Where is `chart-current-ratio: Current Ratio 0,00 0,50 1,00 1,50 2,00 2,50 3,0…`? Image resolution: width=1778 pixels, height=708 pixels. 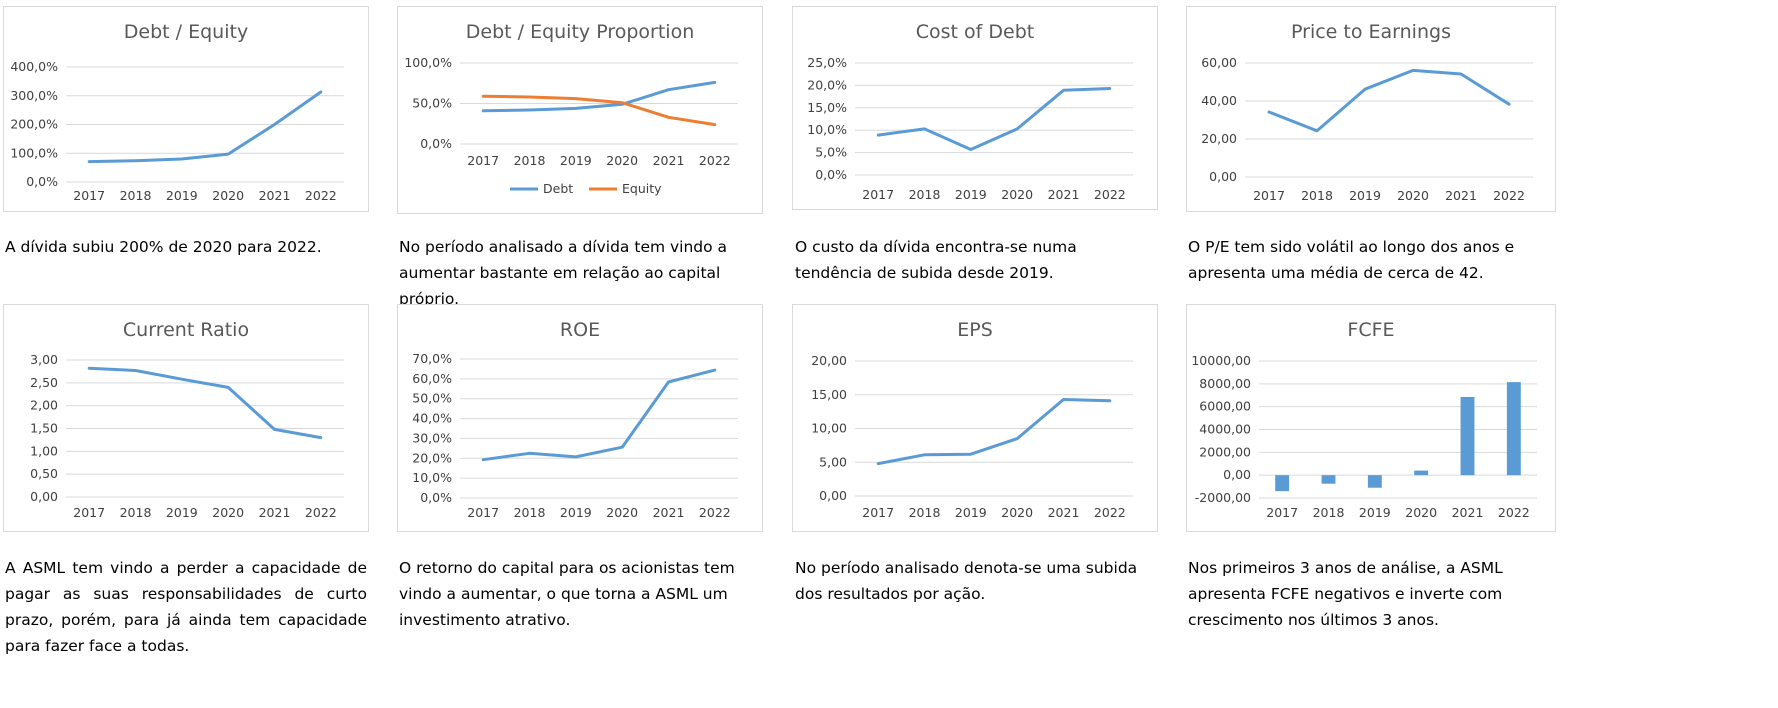 chart-current-ratio: Current Ratio 0,00 0,50 1,00 1,50 2,00 2,50 3,0… is located at coordinates (186, 418).